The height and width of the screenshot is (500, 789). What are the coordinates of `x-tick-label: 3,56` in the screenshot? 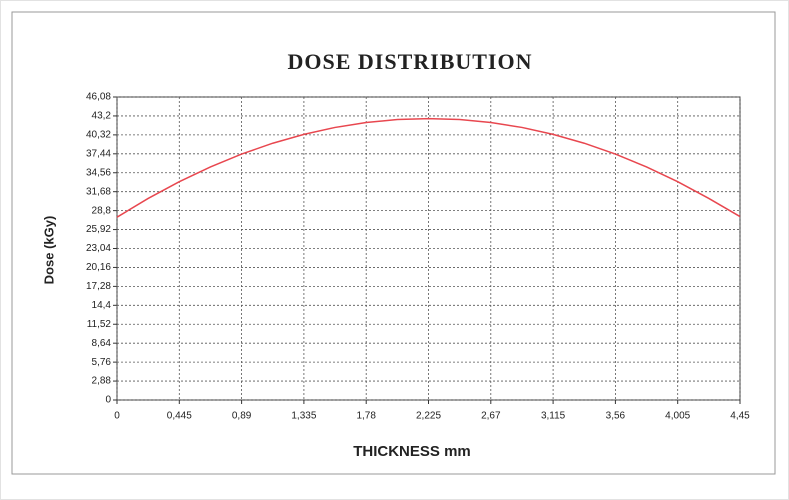 It's located at (616, 416).